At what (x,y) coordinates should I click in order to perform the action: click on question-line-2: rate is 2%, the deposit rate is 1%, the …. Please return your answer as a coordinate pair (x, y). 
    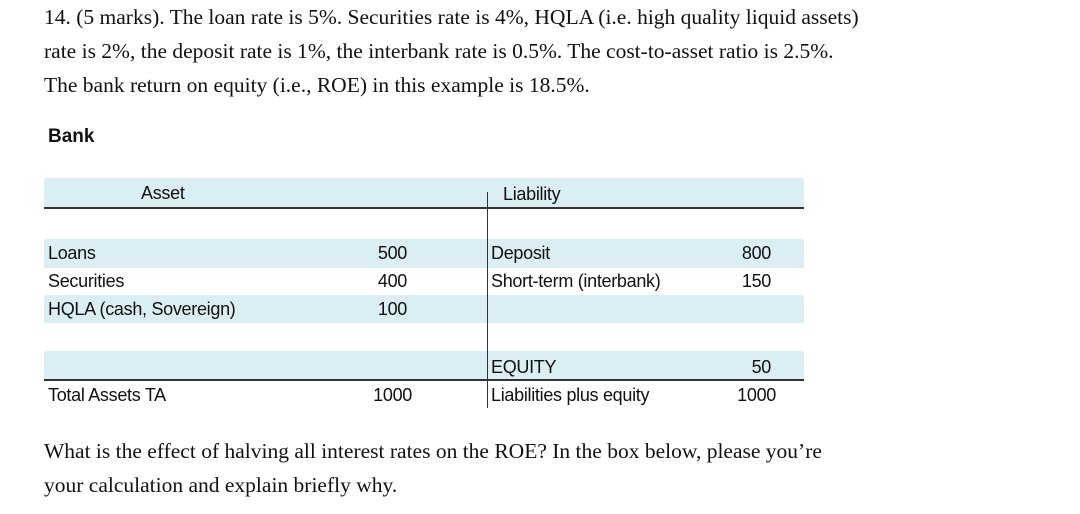
    Looking at the image, I should click on (439, 51).